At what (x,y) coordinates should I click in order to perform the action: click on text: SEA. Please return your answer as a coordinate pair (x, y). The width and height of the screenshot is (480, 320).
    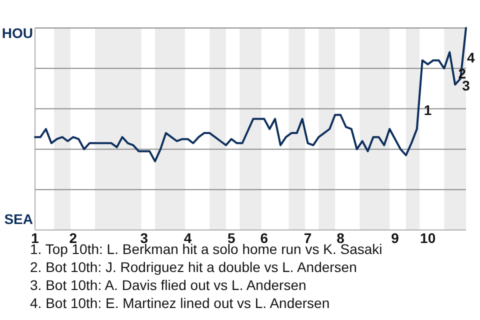
    Looking at the image, I should click on (18, 219).